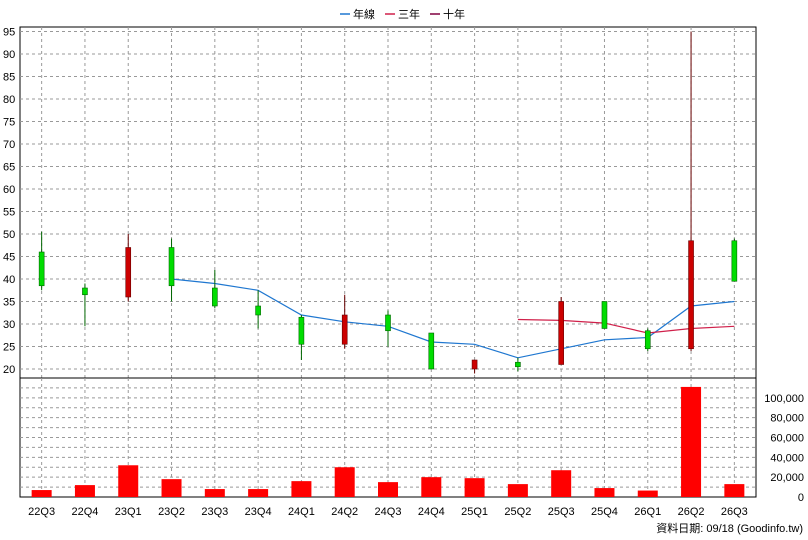  What do you see at coordinates (9, 55) in the screenshot?
I see `price-tick-label: 90` at bounding box center [9, 55].